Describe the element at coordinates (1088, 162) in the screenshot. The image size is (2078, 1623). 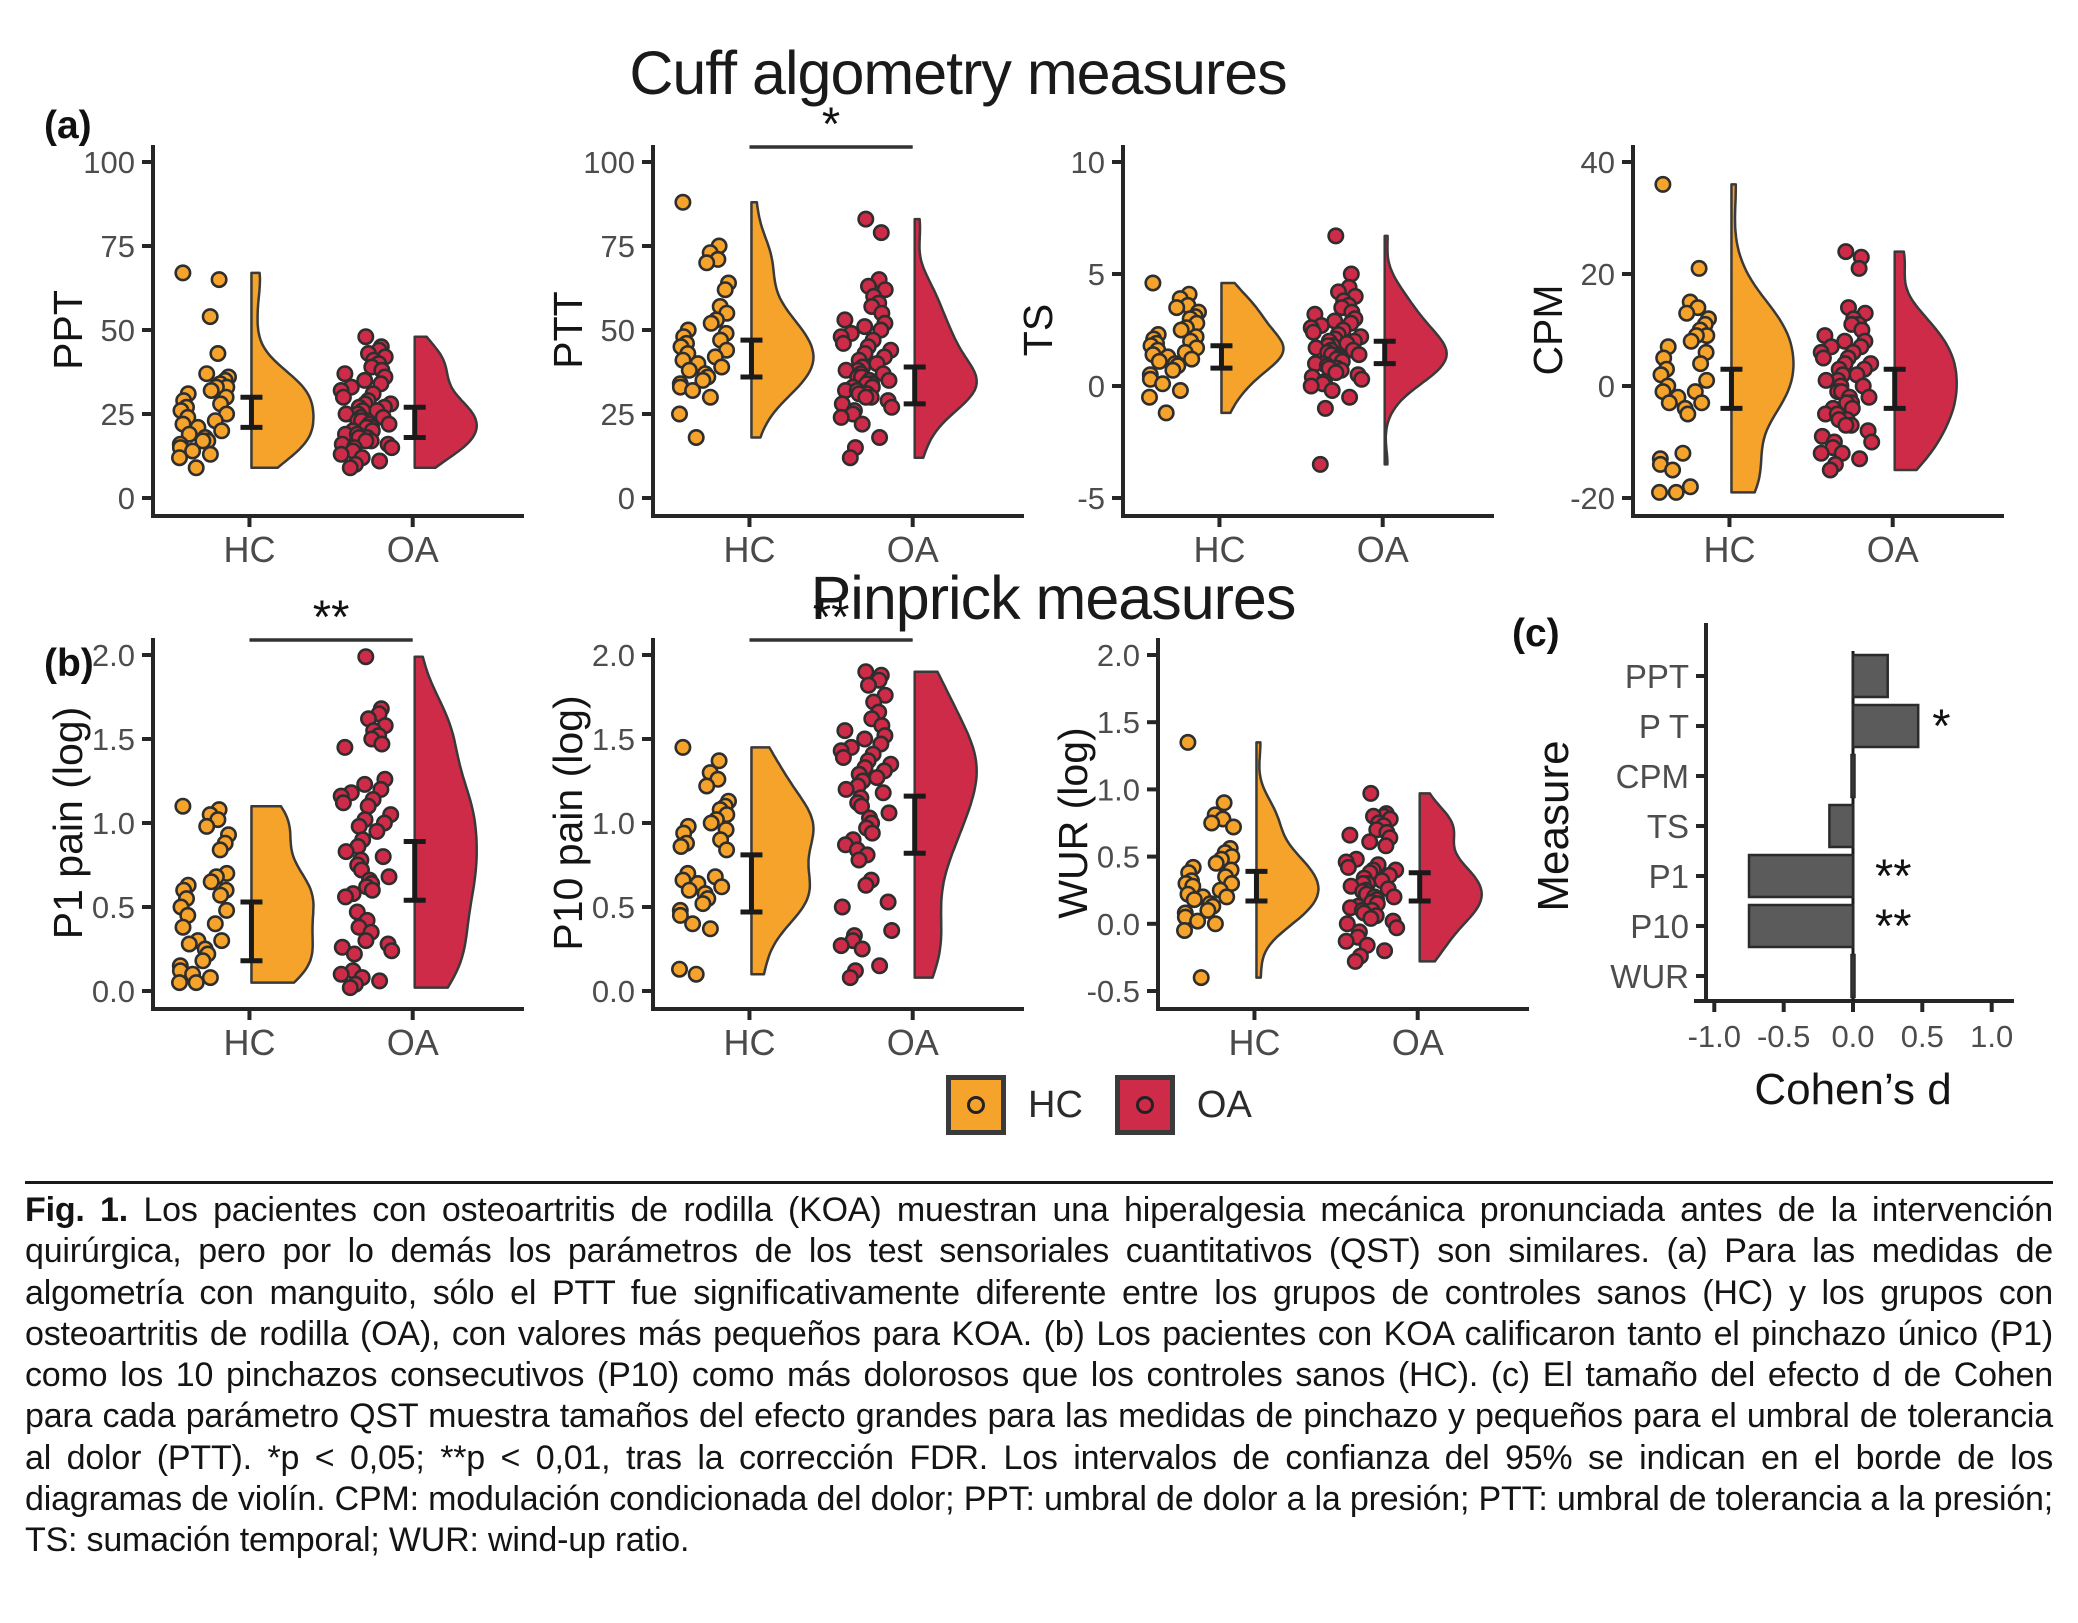
I see `svg-text: 10` at that location.